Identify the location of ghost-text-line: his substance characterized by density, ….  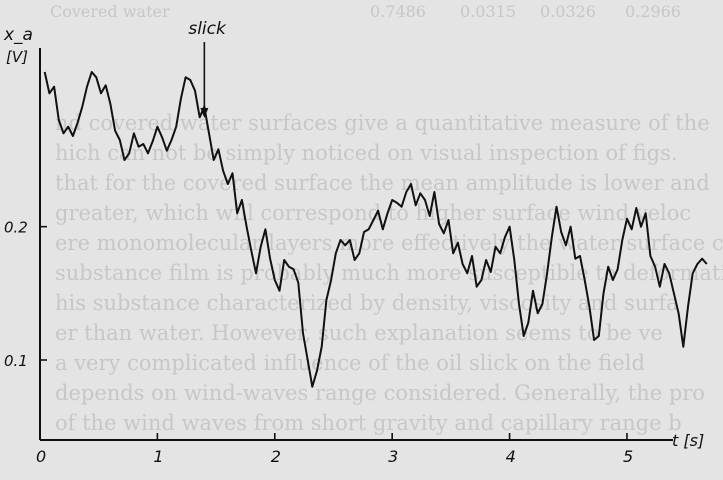
(367, 303).